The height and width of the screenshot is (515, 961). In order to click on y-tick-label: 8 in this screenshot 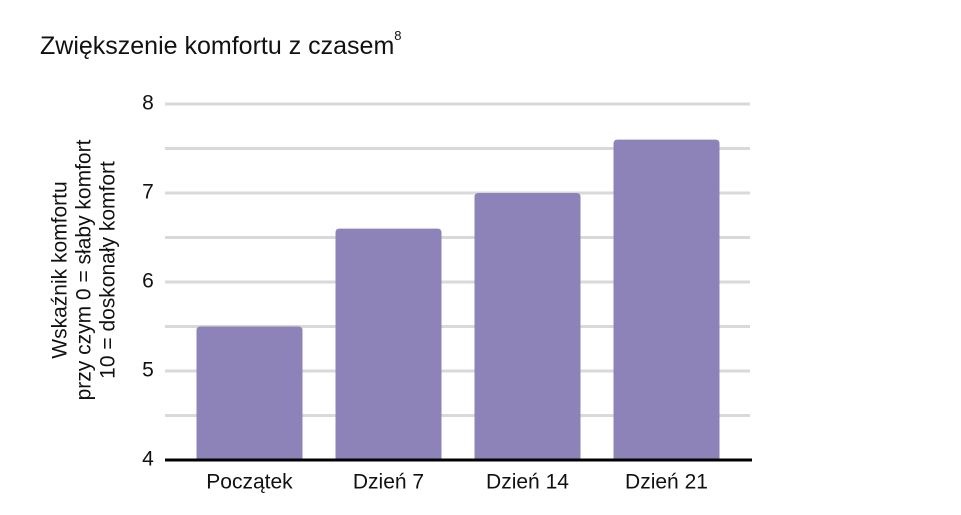, I will do `click(148, 103)`.